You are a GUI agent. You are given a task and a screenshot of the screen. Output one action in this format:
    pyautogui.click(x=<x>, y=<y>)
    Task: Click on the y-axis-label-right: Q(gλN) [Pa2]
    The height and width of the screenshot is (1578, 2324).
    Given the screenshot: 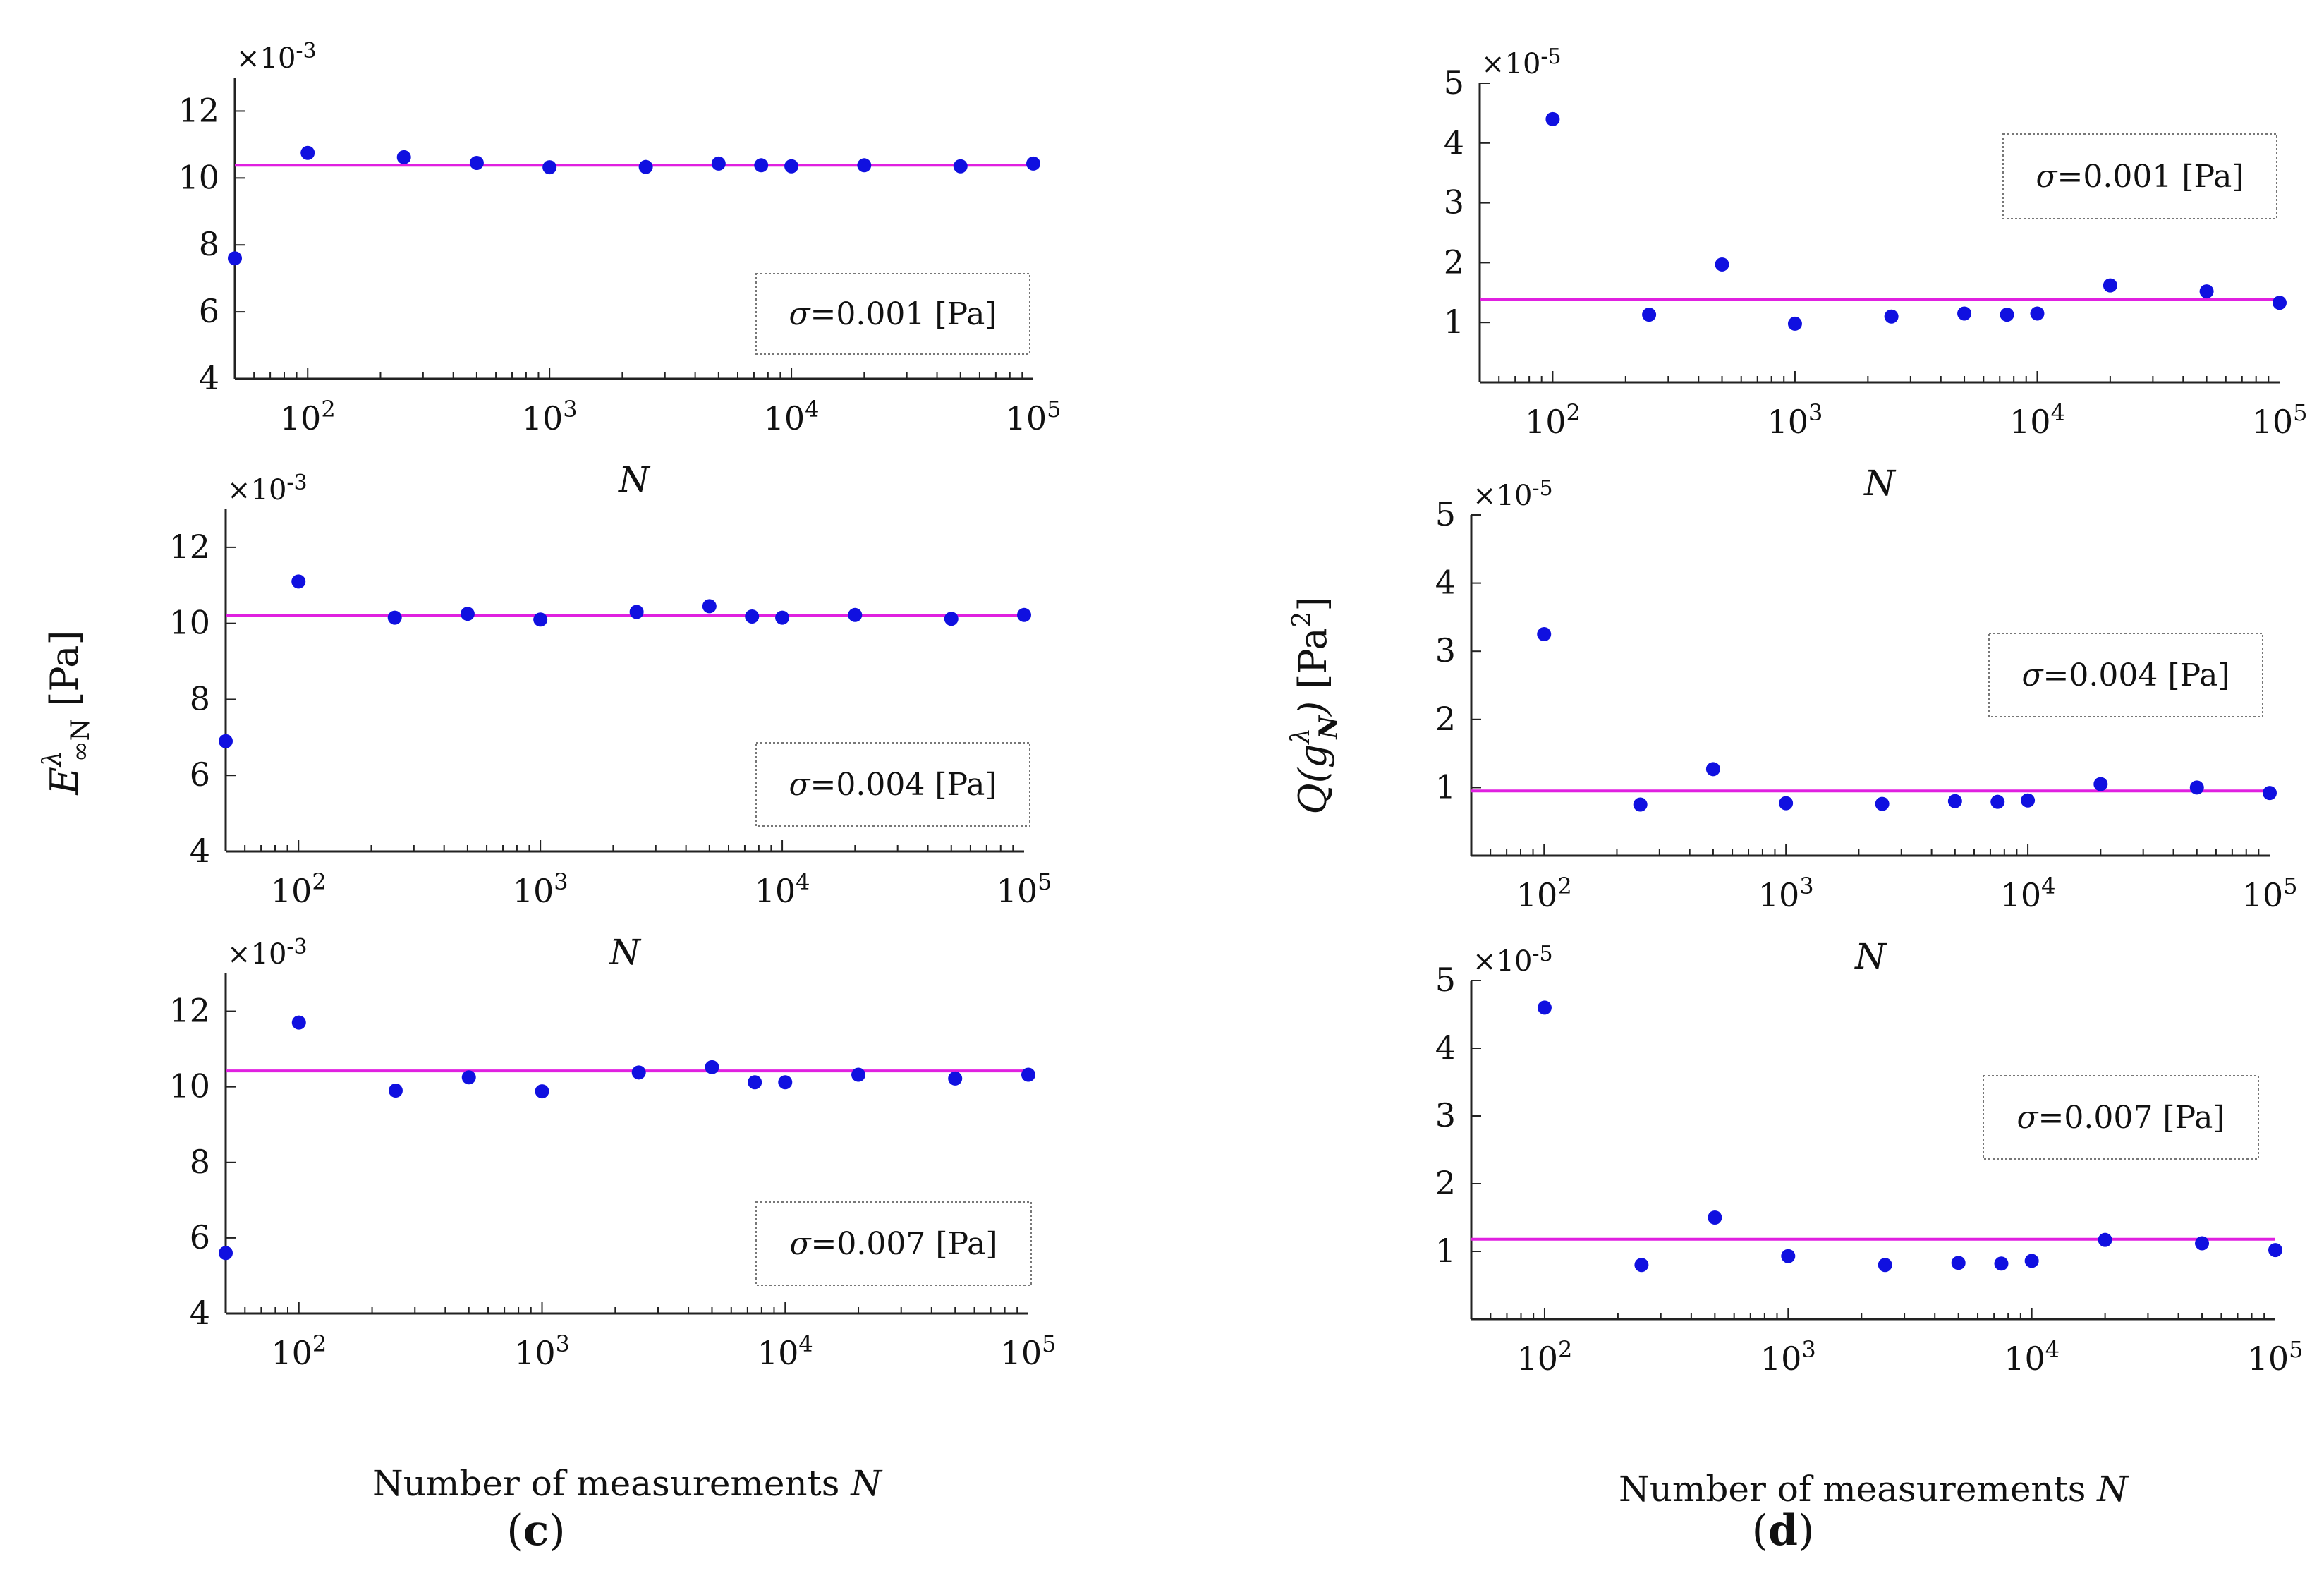 What is the action you would take?
    pyautogui.click(x=1315, y=705)
    